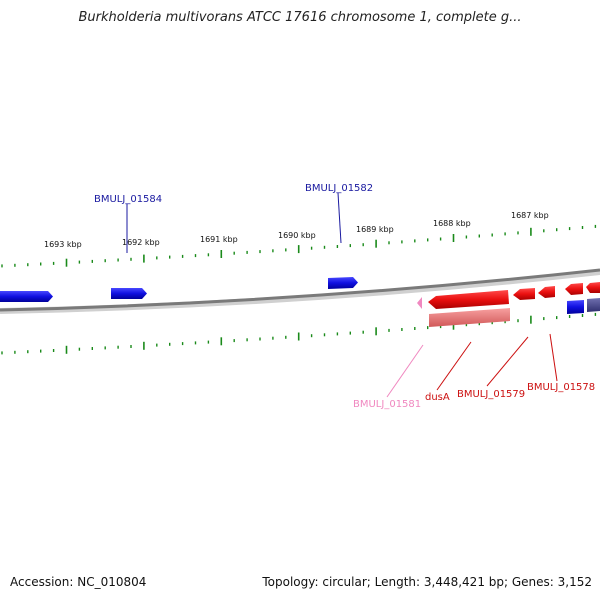 This screenshot has height=600, width=600. I want to click on ruler-label-1690: 1690 kbp, so click(297, 235).